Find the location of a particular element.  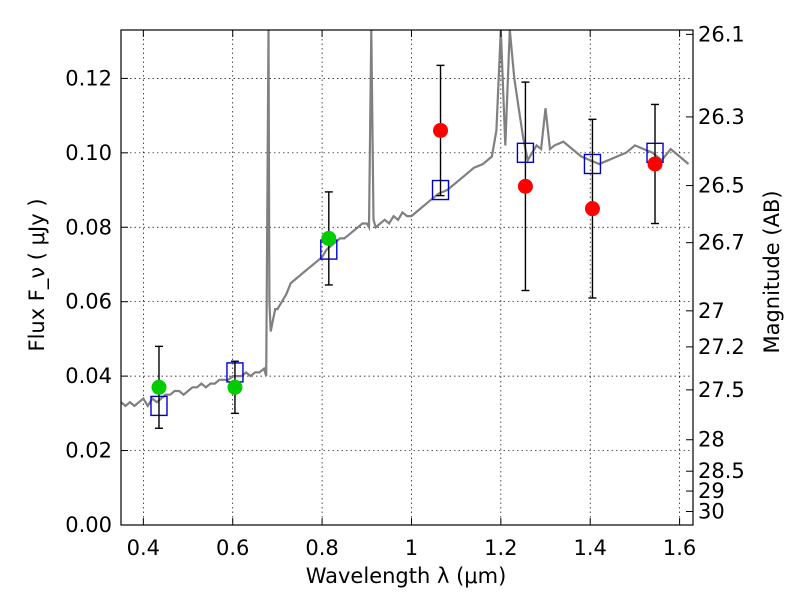

y-tick-label: 0.06 is located at coordinates (88, 302).